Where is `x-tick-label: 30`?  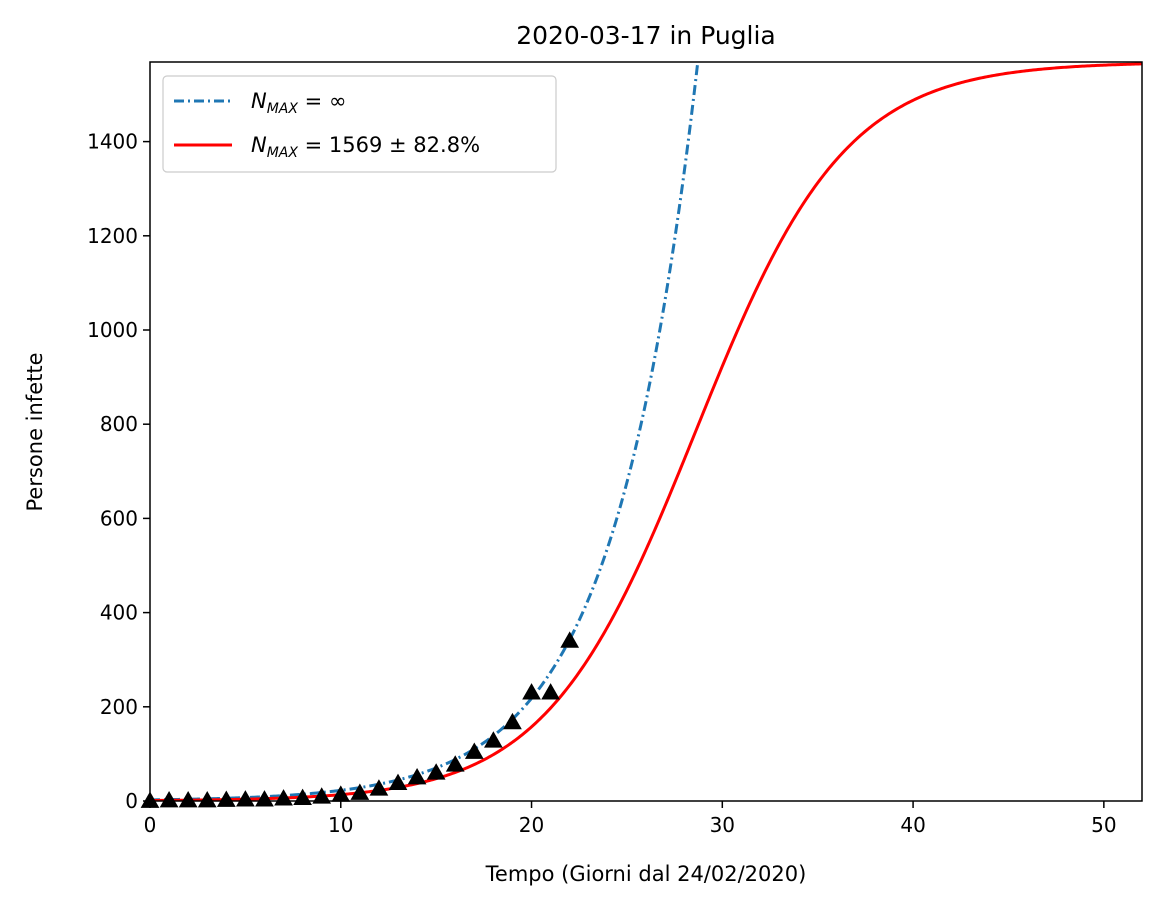
x-tick-label: 30 is located at coordinates (722, 825).